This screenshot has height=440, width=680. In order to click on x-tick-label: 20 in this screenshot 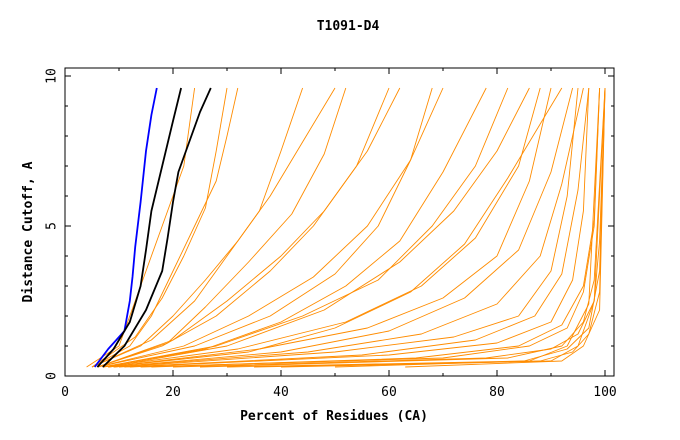, I will do `click(173, 392)`.